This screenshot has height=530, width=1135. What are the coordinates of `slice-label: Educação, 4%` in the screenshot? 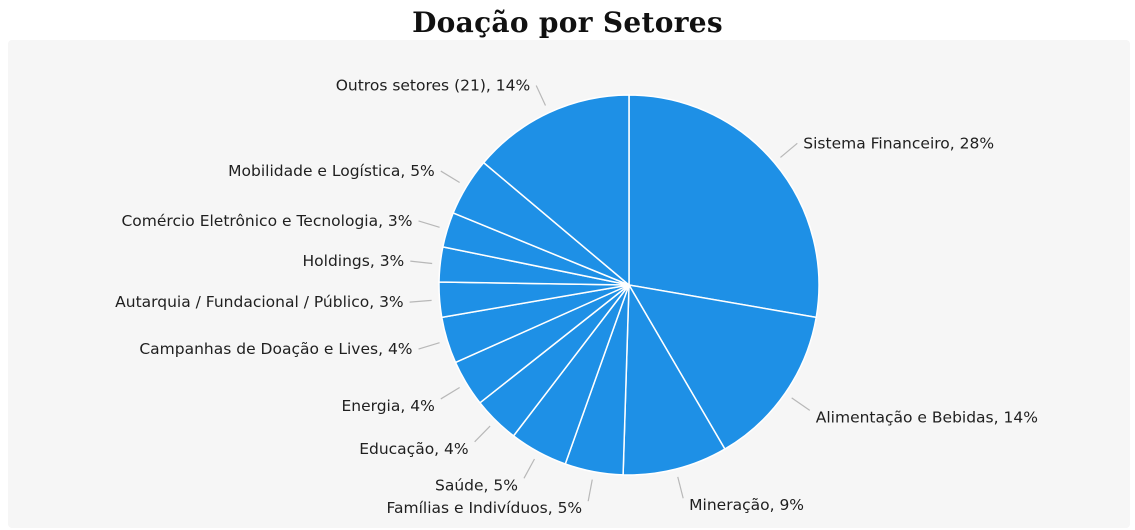 It's located at (413, 449).